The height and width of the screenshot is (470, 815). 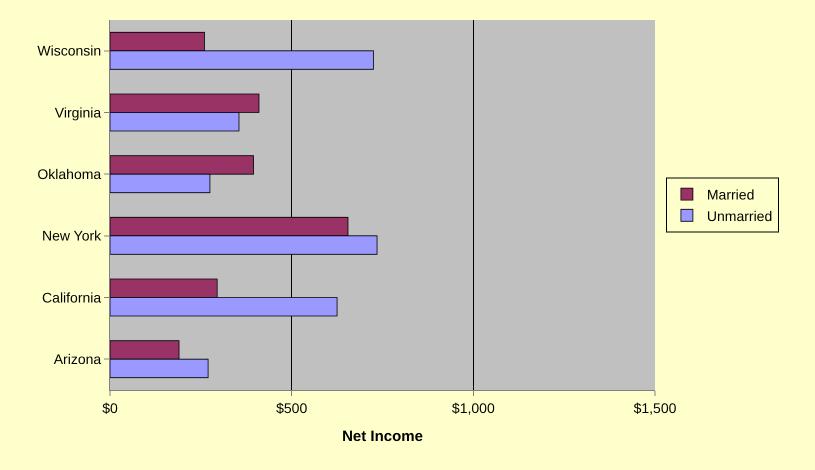 What do you see at coordinates (655, 408) in the screenshot?
I see `x-tick-label: $1,500` at bounding box center [655, 408].